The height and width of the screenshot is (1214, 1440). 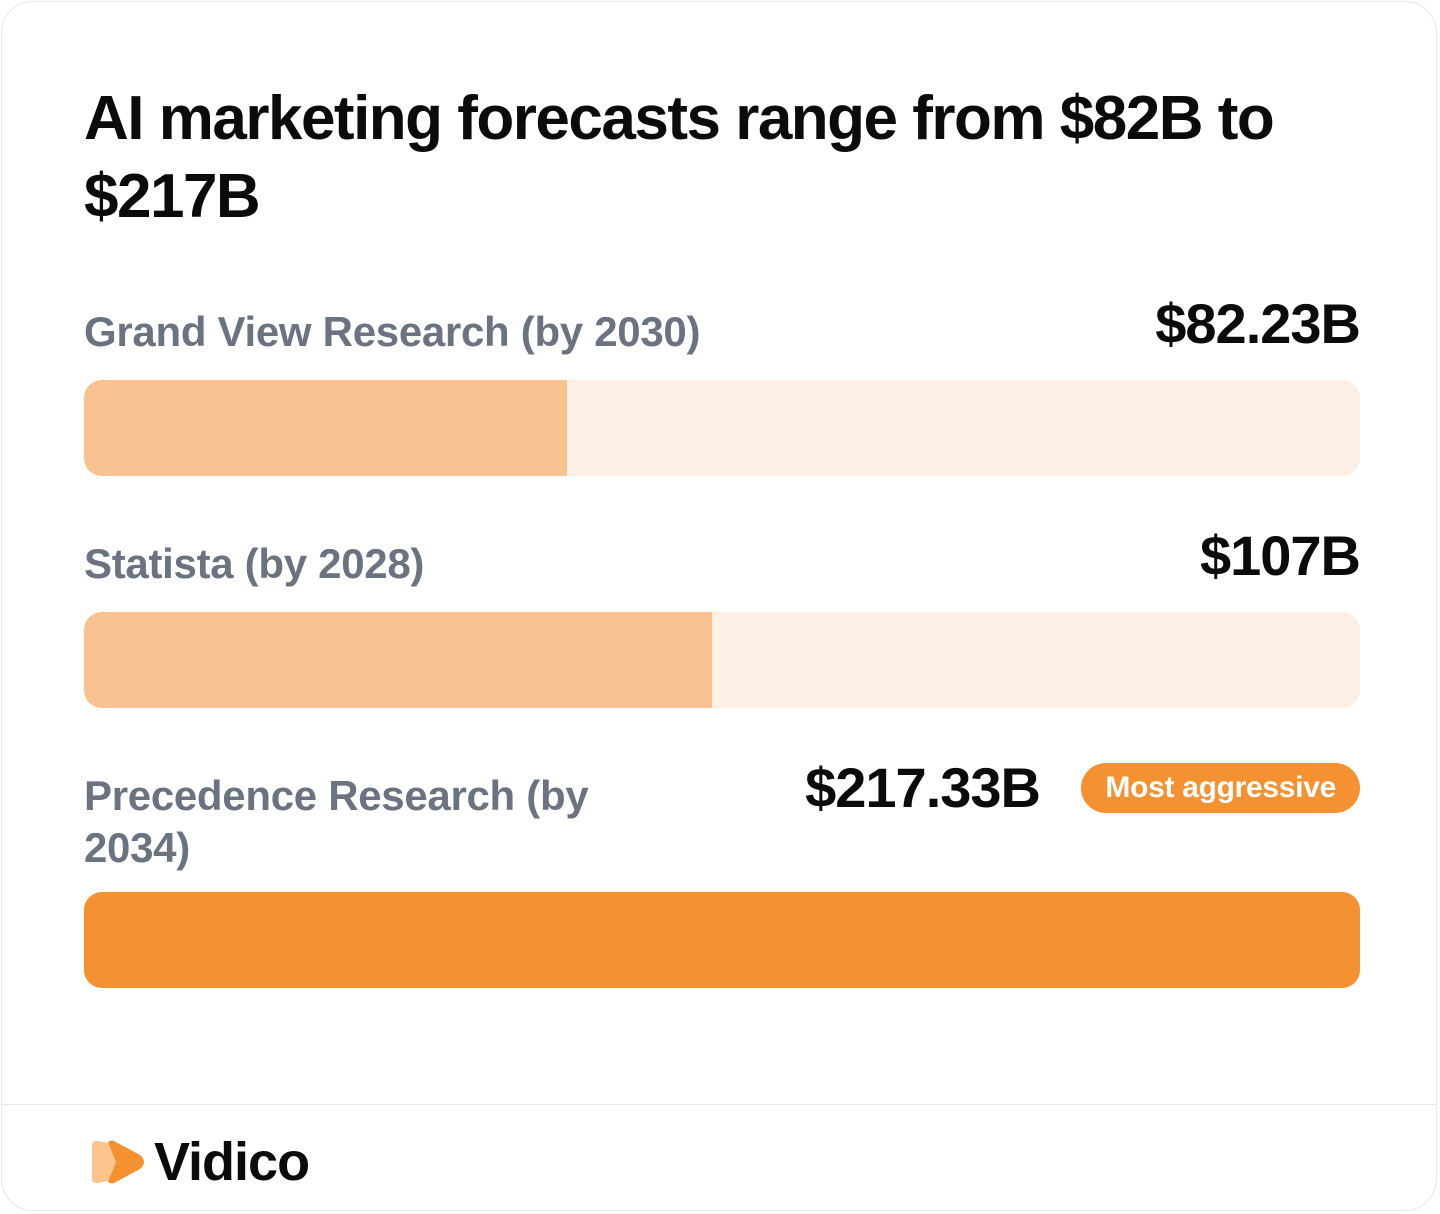 I want to click on most-aggressive-badge: Most aggressive, so click(x=1220, y=788).